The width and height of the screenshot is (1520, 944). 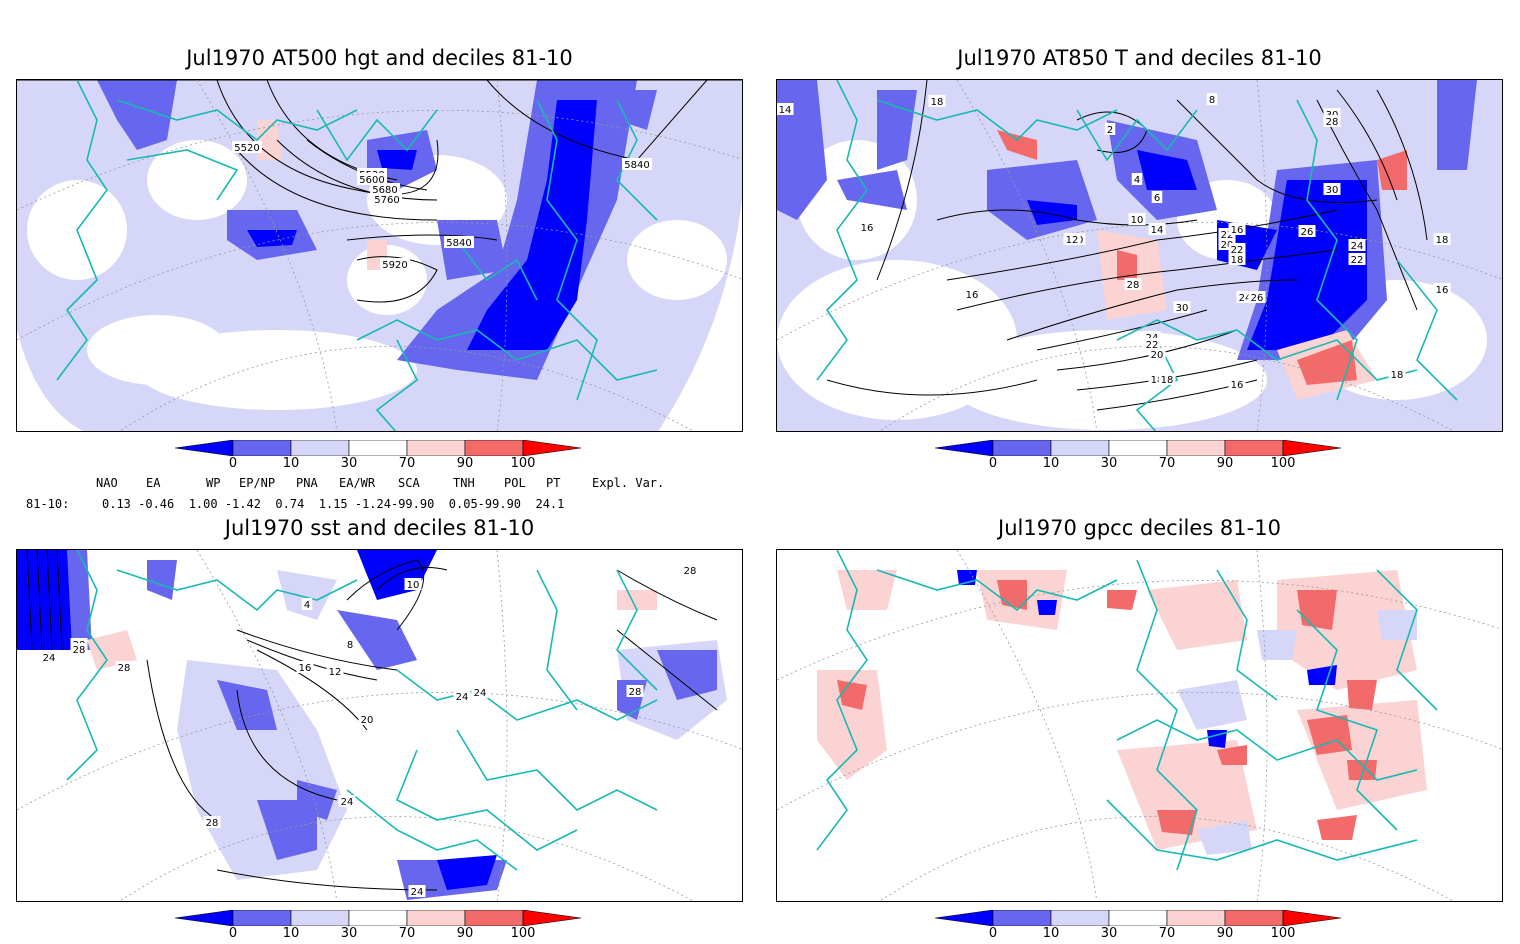 I want to click on index-header: SCA, so click(x=409, y=483).